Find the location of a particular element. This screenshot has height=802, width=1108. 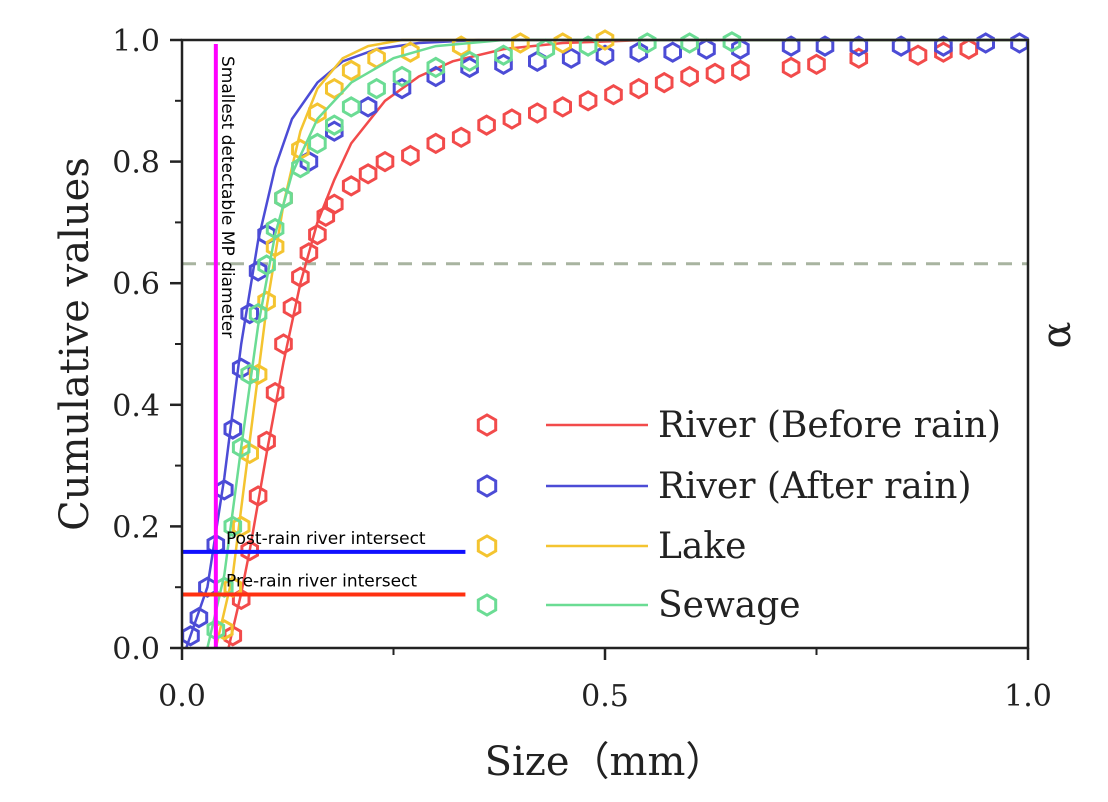

legend-label: Sewage is located at coordinates (729, 605).